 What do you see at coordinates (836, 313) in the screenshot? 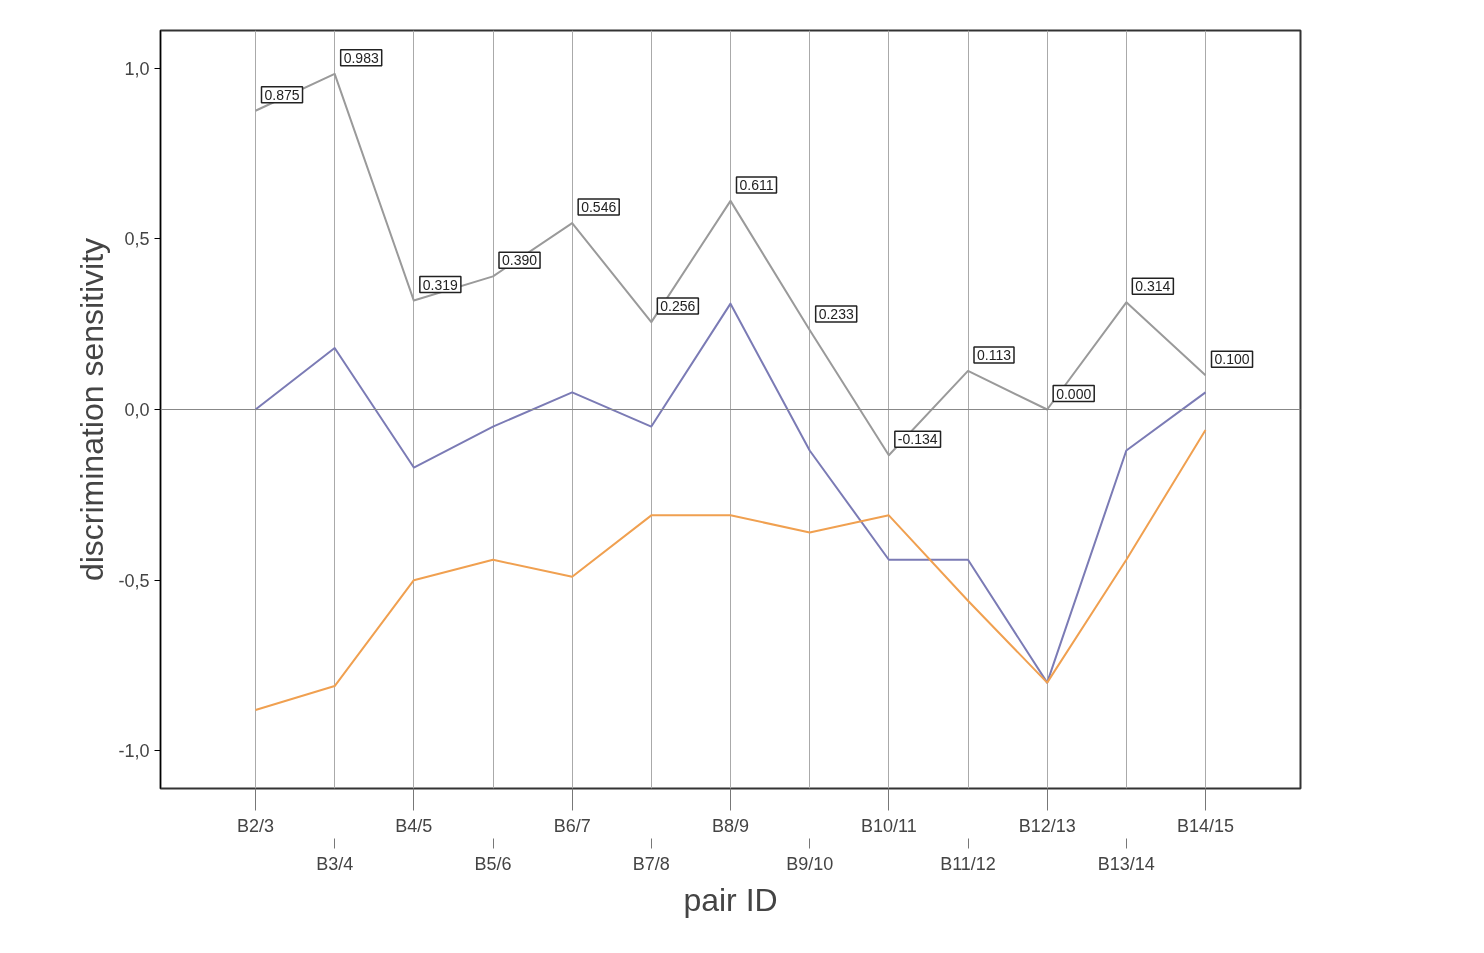
I see `data-label: 0.233` at bounding box center [836, 313].